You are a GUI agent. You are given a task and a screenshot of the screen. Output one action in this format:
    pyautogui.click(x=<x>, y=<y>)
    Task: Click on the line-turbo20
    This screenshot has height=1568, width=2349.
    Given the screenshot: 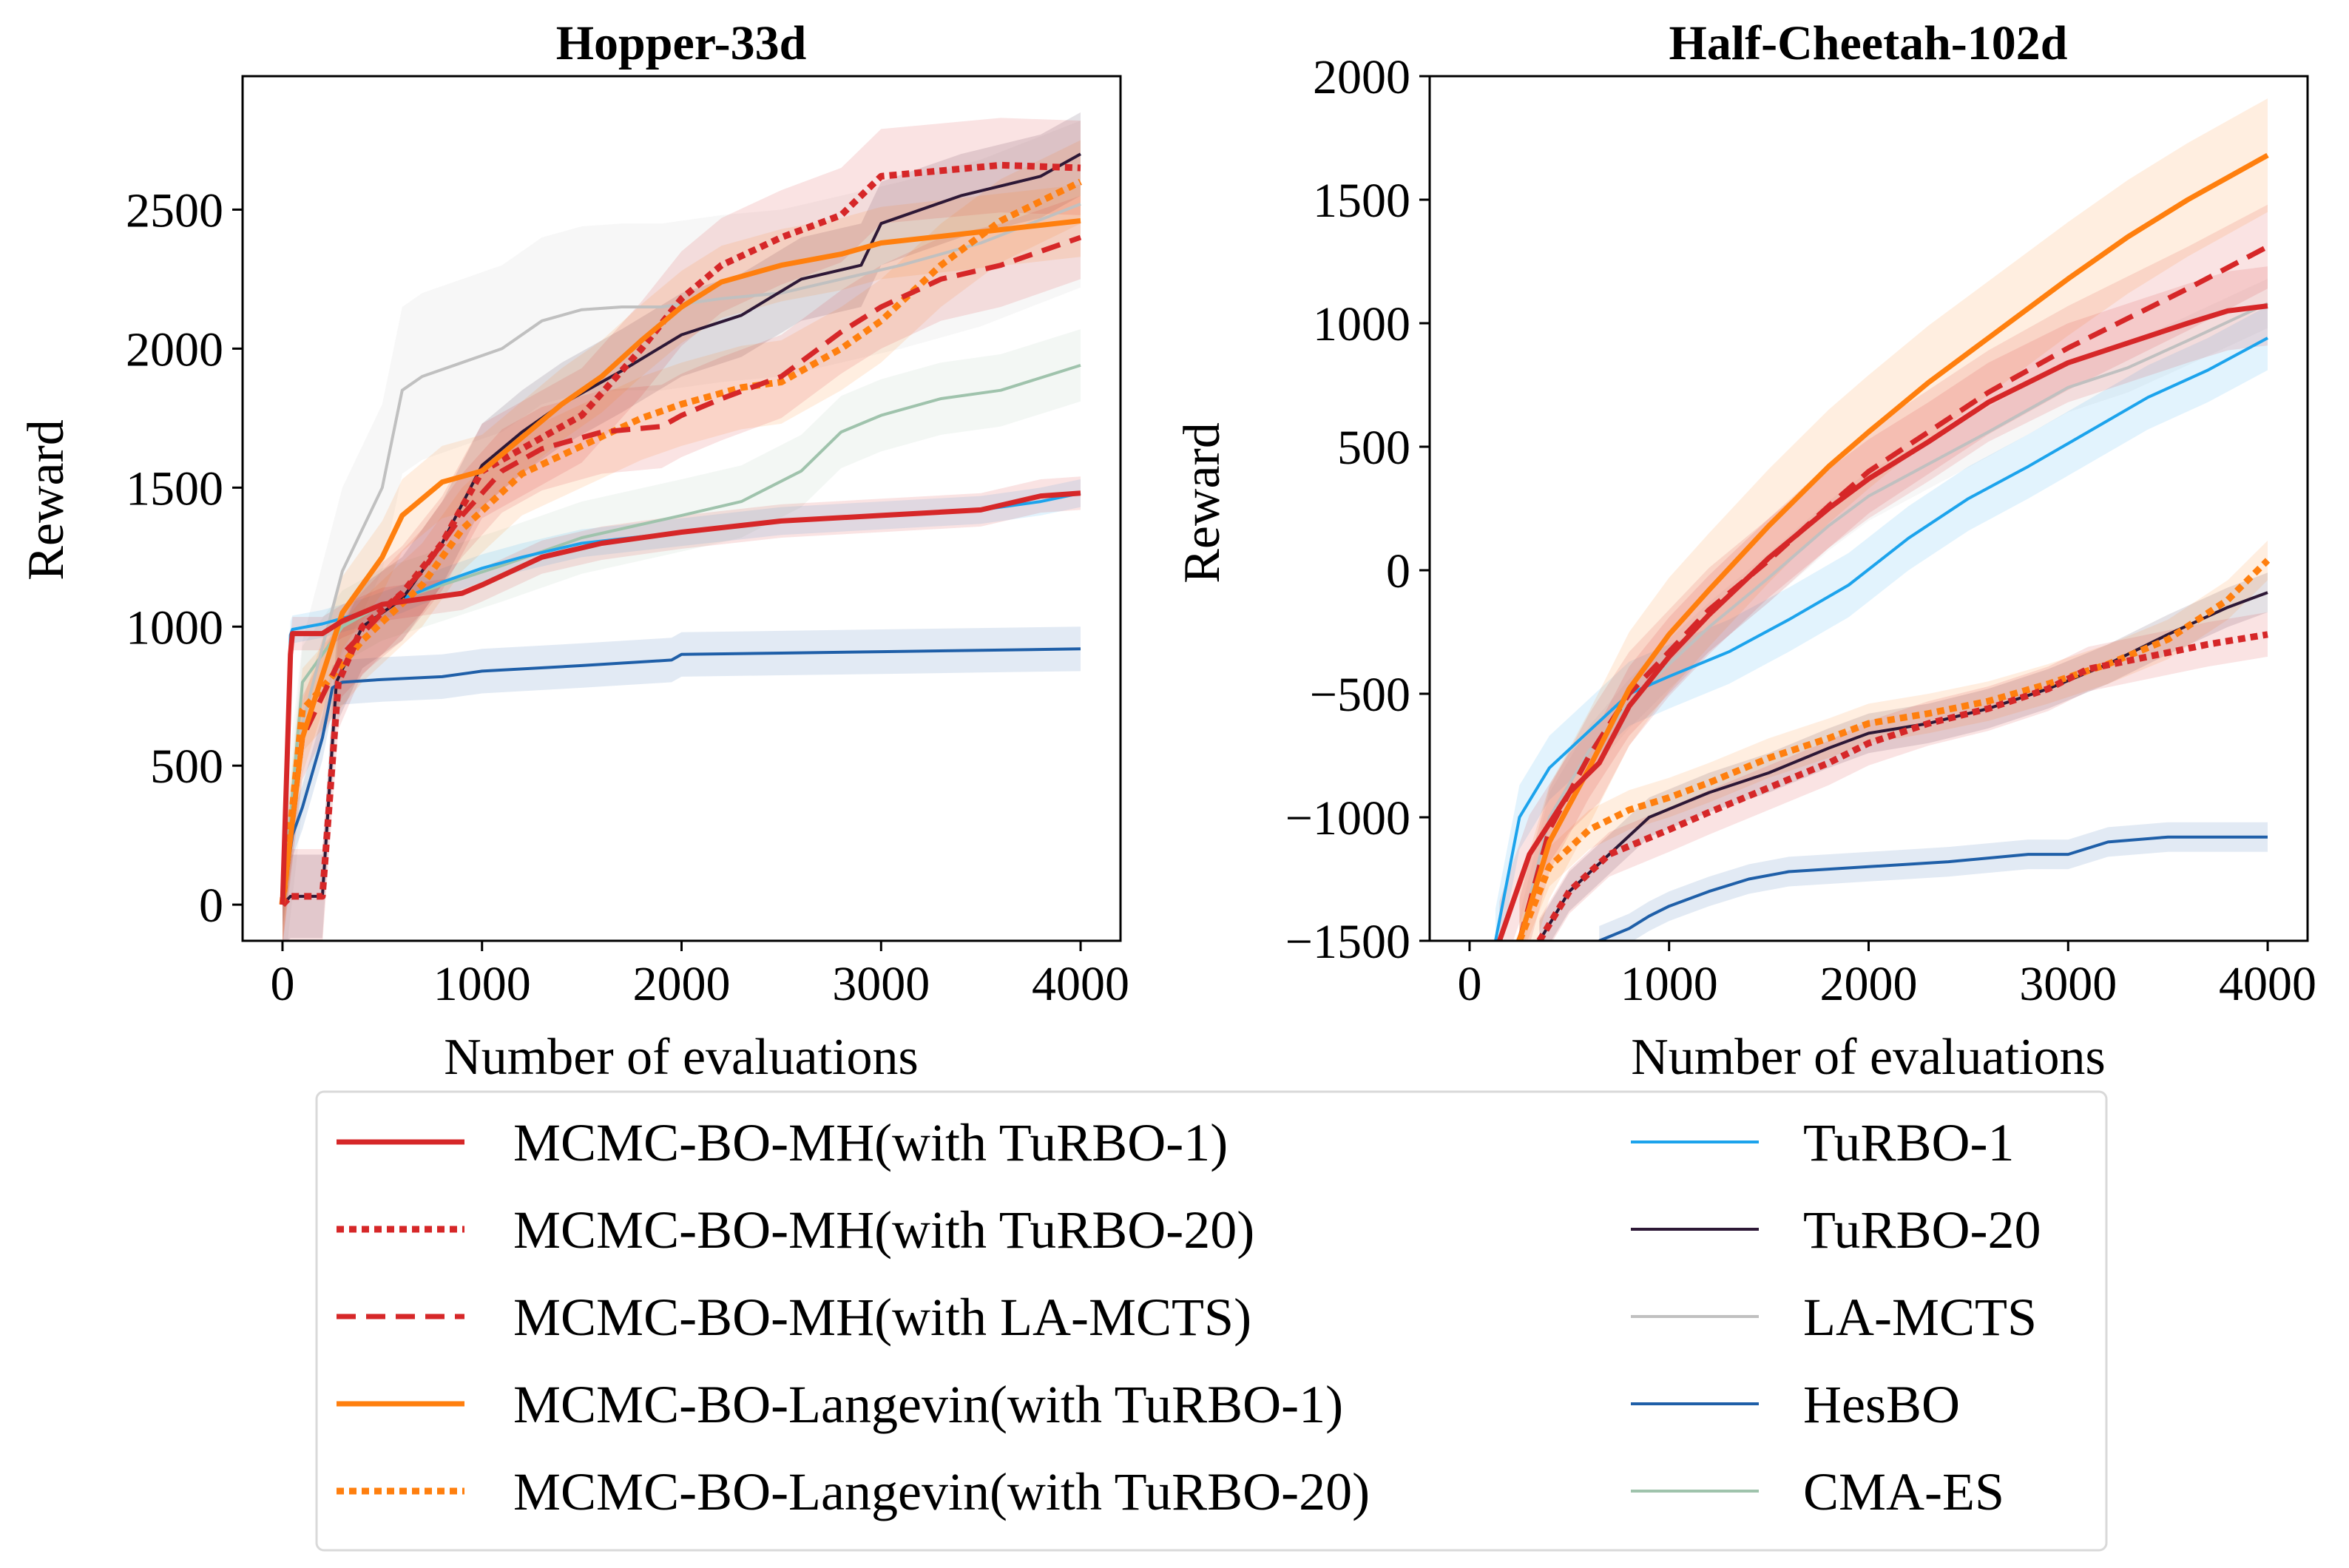 What is the action you would take?
    pyautogui.click(x=1903, y=766)
    